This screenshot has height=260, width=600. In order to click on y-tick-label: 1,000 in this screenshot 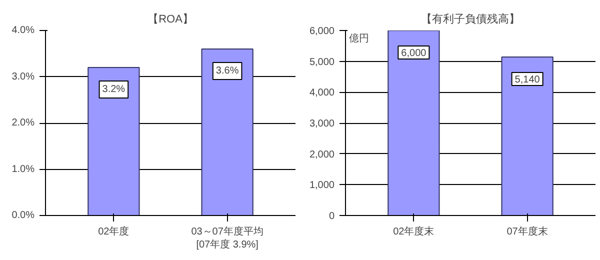, I will do `click(322, 186)`.